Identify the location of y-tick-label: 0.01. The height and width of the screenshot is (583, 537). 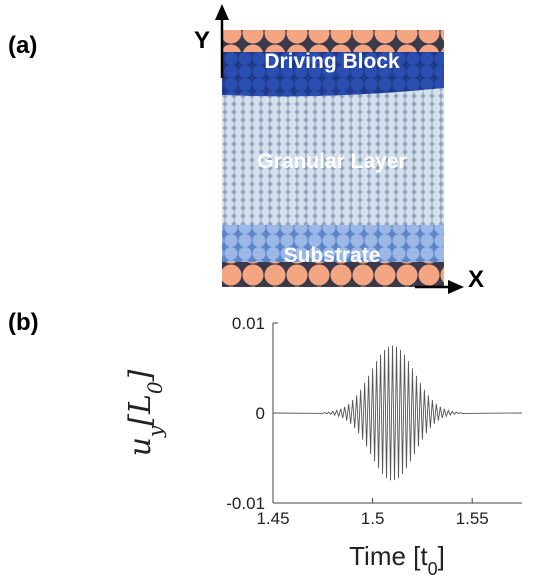
(248, 323).